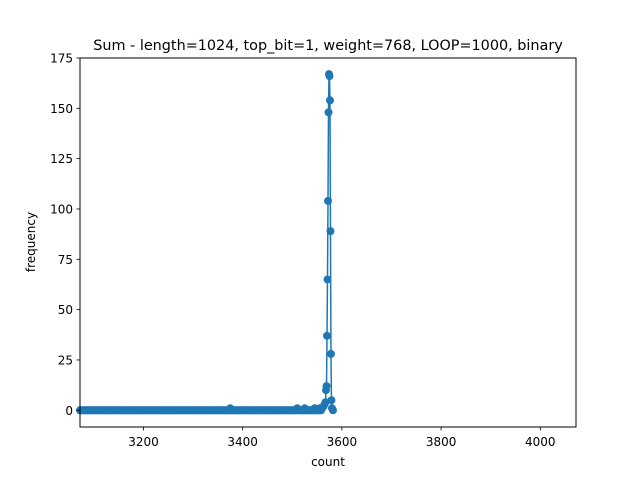  Describe the element at coordinates (242, 442) in the screenshot. I see `x-tick-label: 3400` at that location.